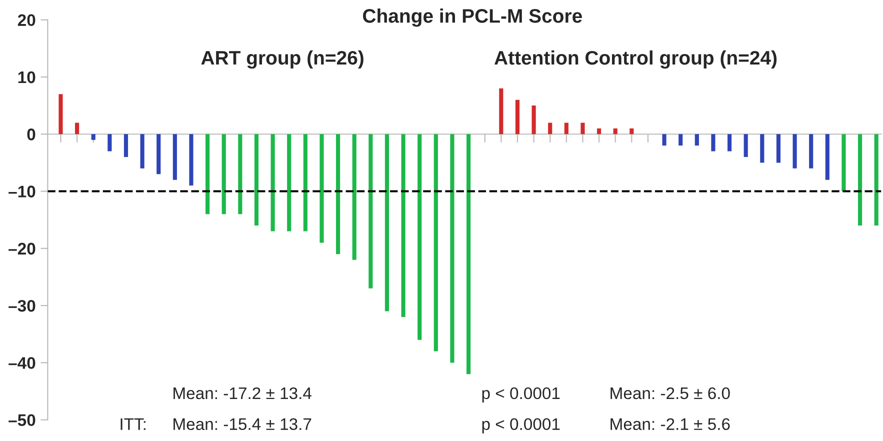 The width and height of the screenshot is (883, 441). I want to click on annotation: Attention Control group (n=24), so click(635, 59).